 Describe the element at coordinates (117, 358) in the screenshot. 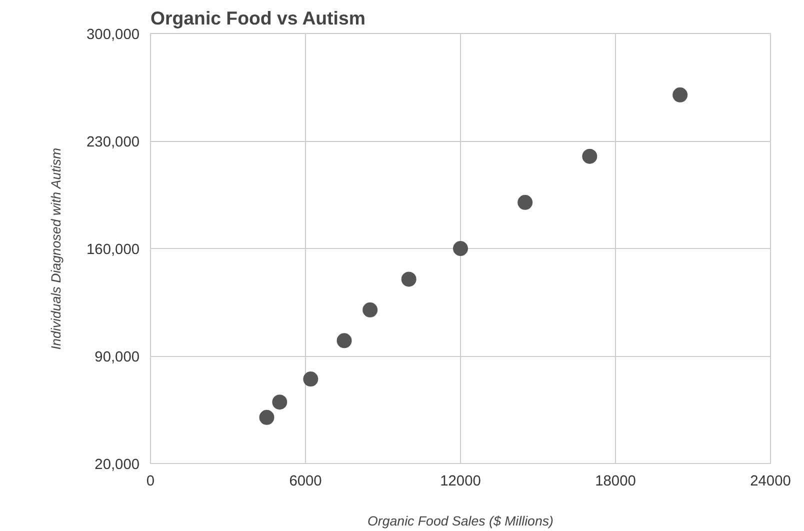

I see `y-tick-label: 90,000` at that location.